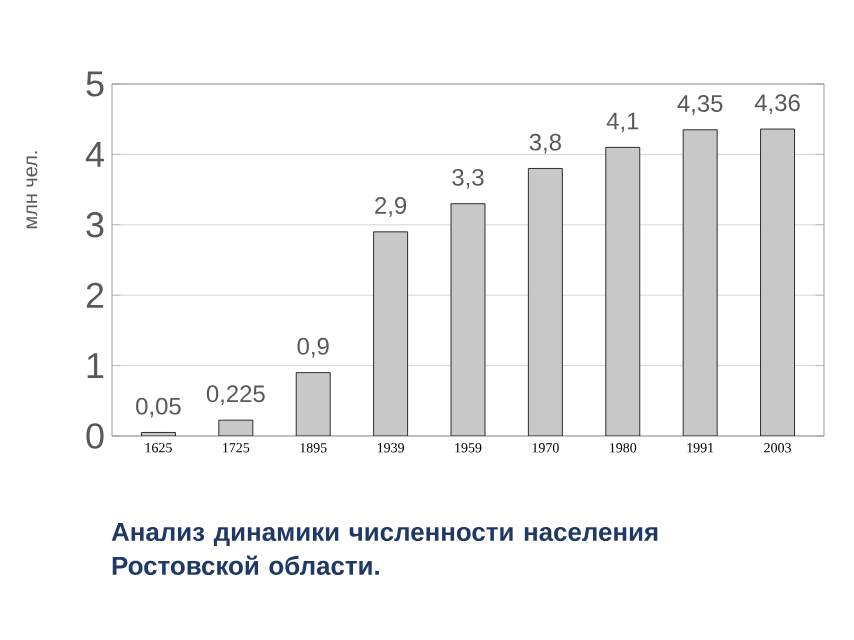 This screenshot has width=854, height=640. I want to click on y-tick-label: 5, so click(95, 84).